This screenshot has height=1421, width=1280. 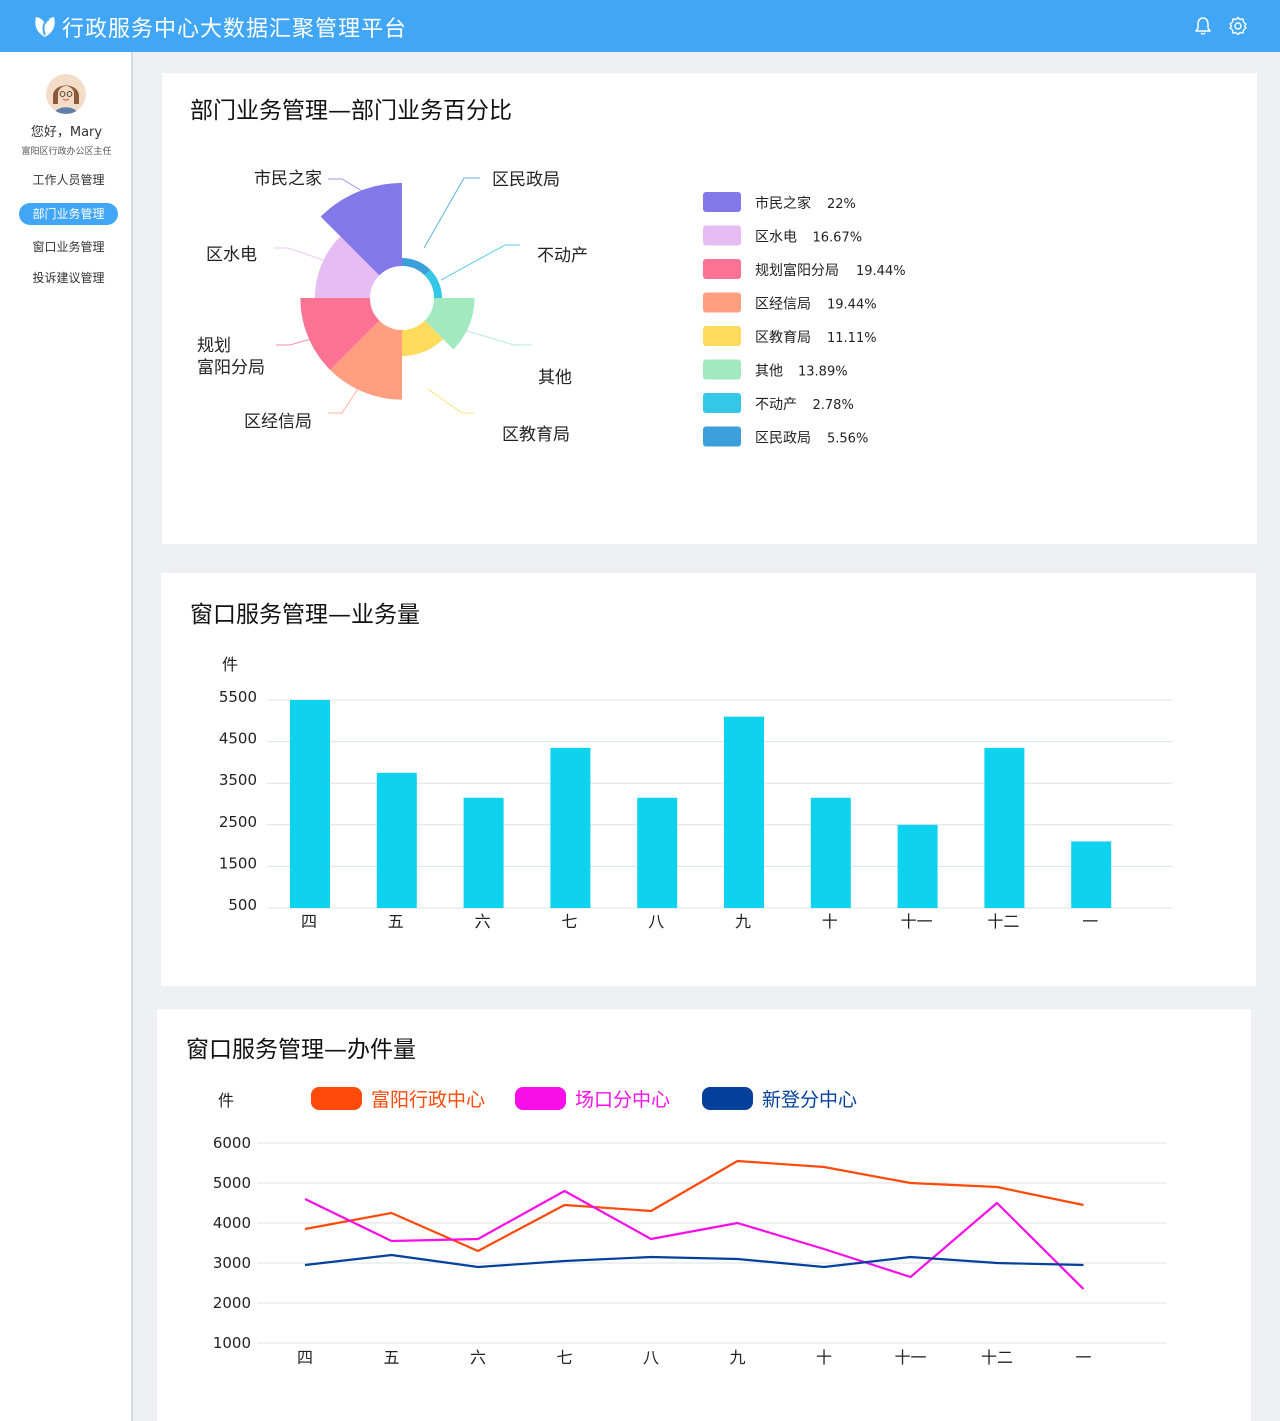 What do you see at coordinates (232, 1223) in the screenshot?
I see `y-tick-label-item-3: 4000` at bounding box center [232, 1223].